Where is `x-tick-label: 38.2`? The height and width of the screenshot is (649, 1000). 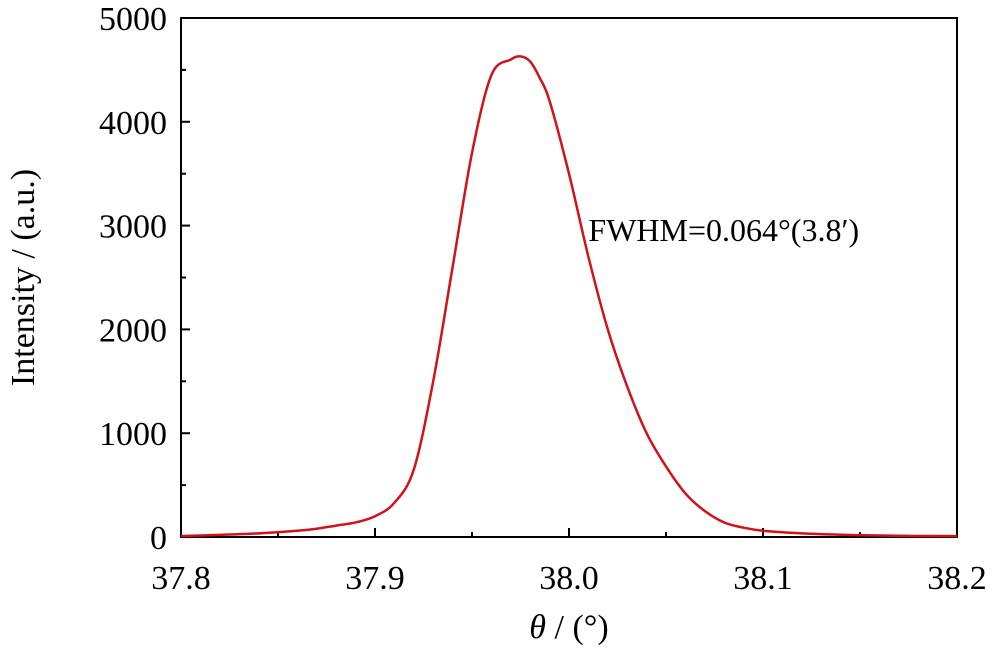
x-tick-label: 38.2 is located at coordinates (957, 578).